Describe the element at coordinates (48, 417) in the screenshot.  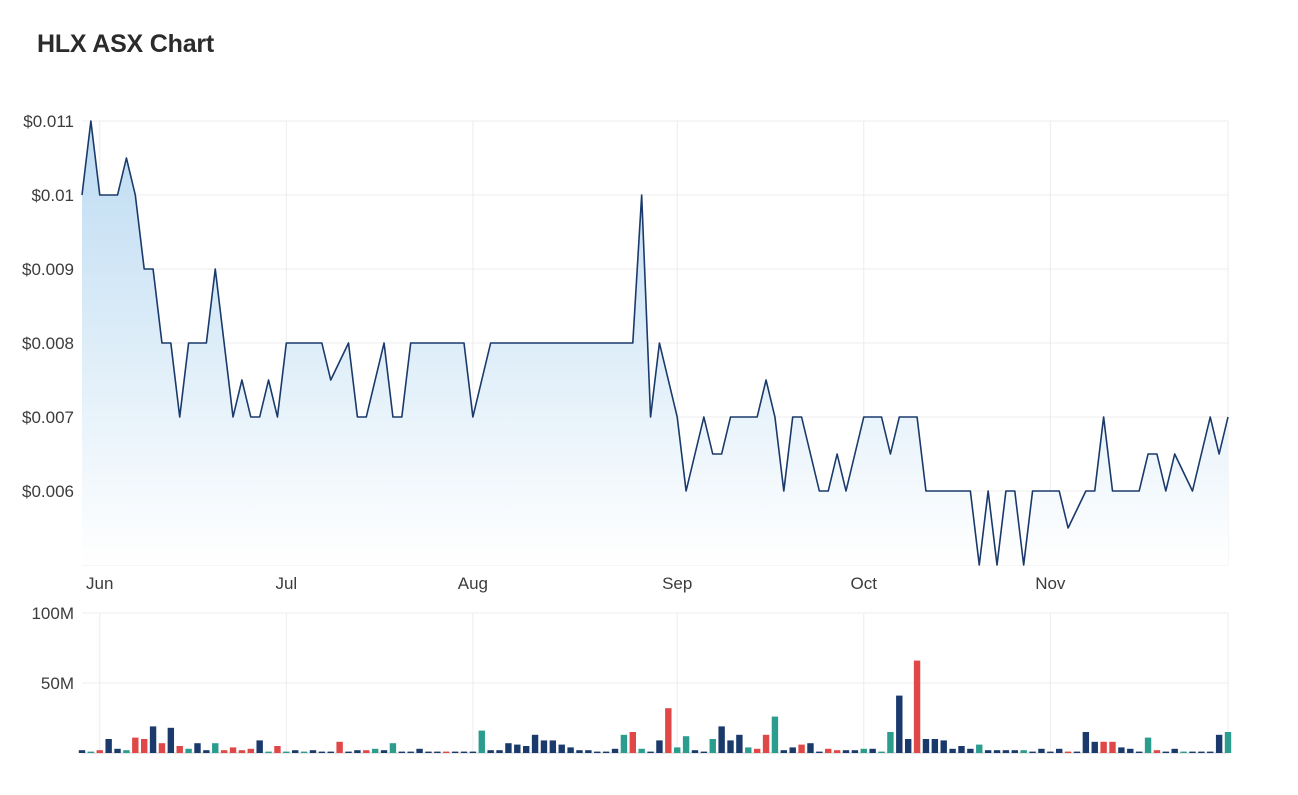
I see `price-y-tick-label: $0.007` at that location.